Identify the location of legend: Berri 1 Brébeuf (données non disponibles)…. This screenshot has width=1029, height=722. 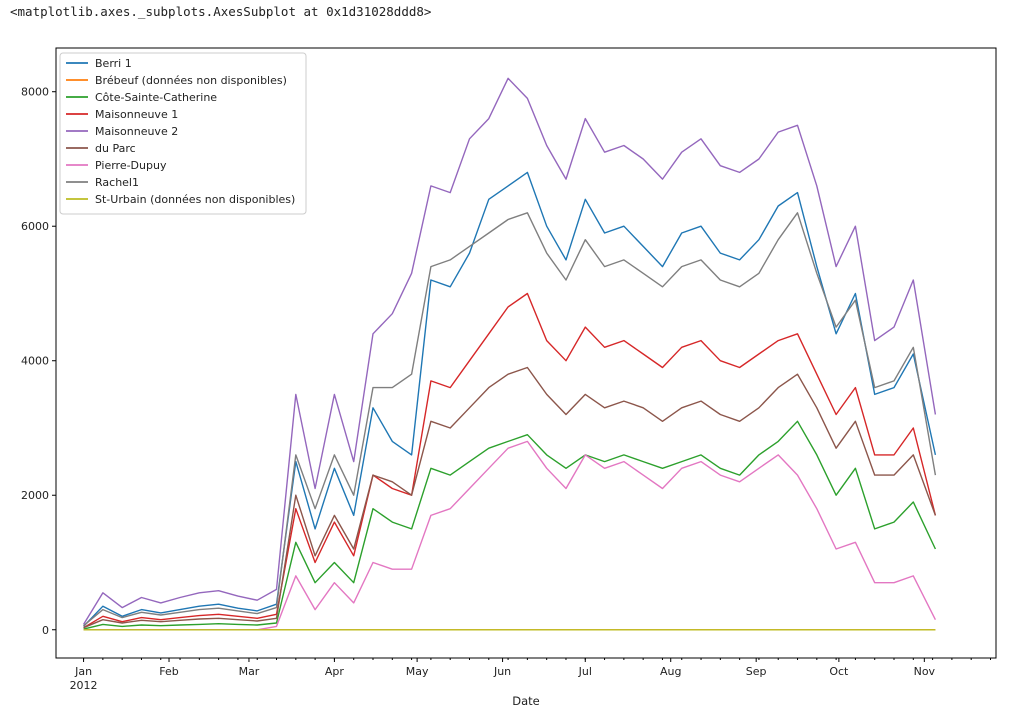
(183, 133).